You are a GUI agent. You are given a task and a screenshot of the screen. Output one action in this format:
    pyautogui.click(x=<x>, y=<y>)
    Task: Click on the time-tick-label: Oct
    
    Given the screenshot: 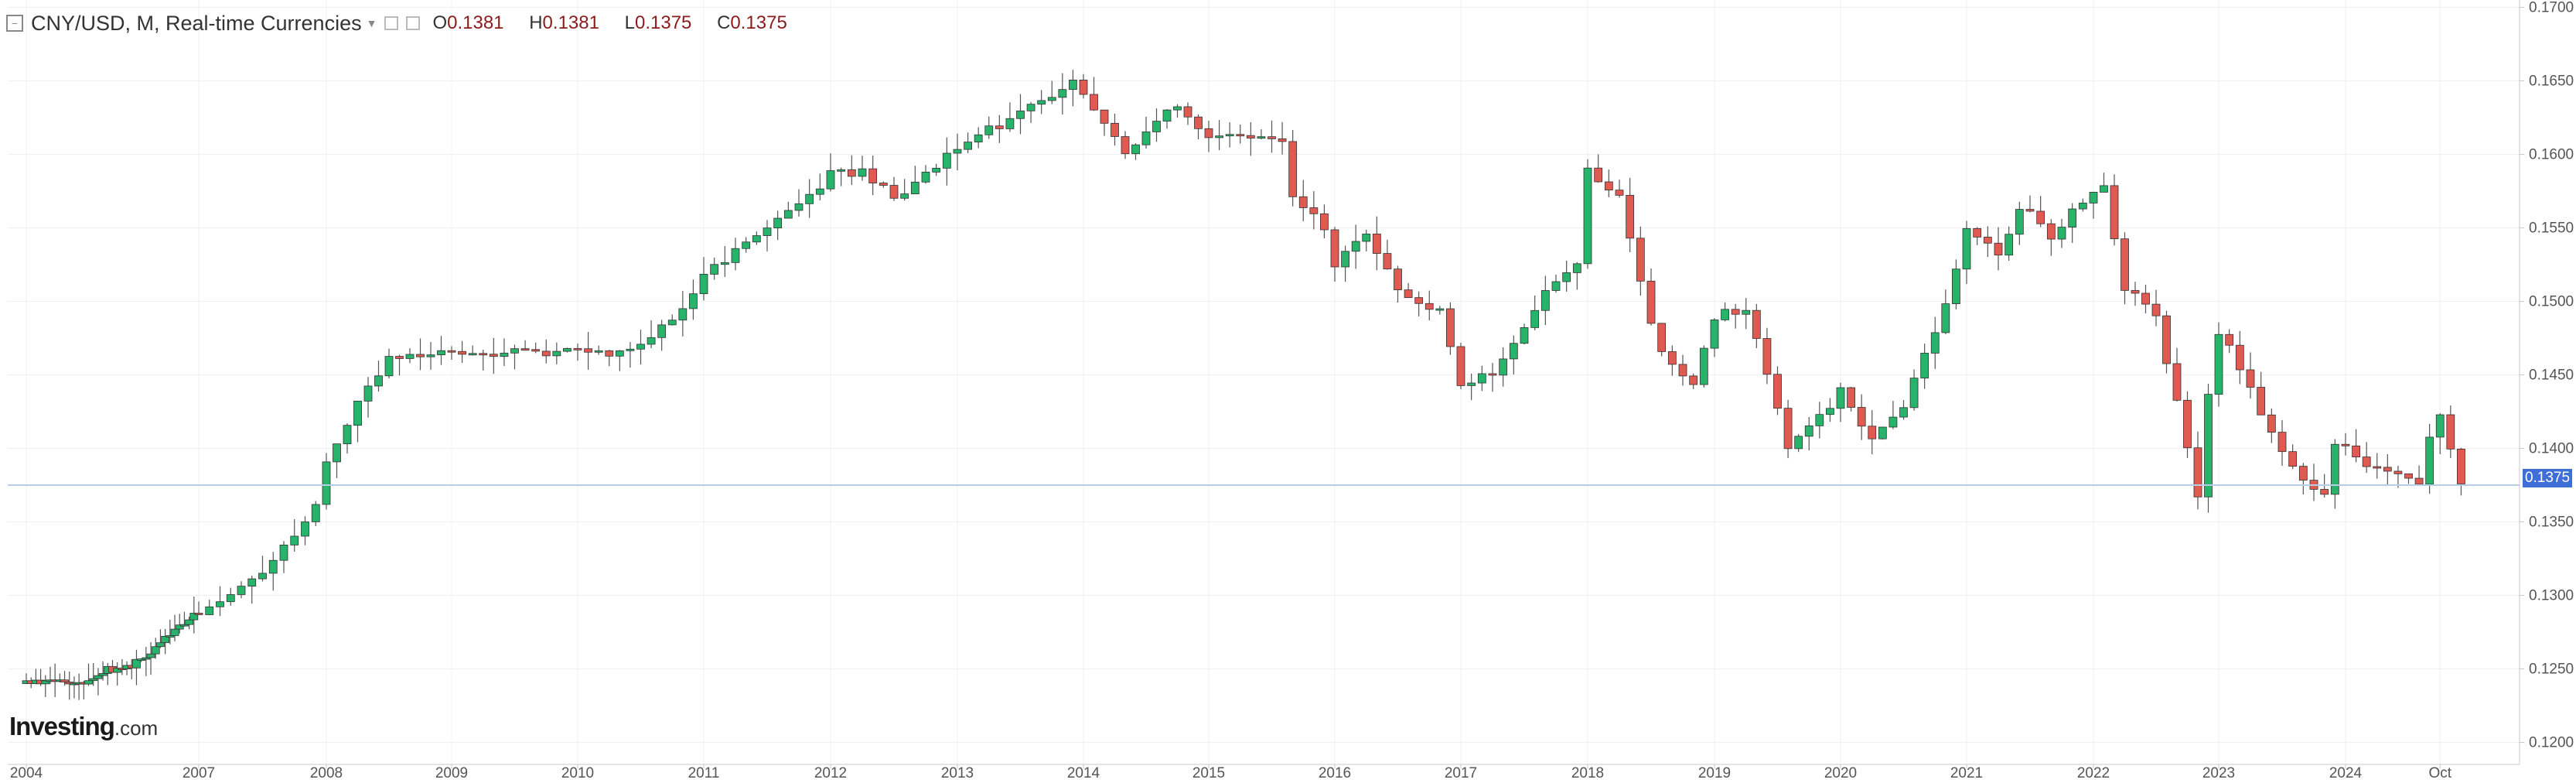 What is the action you would take?
    pyautogui.click(x=2440, y=773)
    